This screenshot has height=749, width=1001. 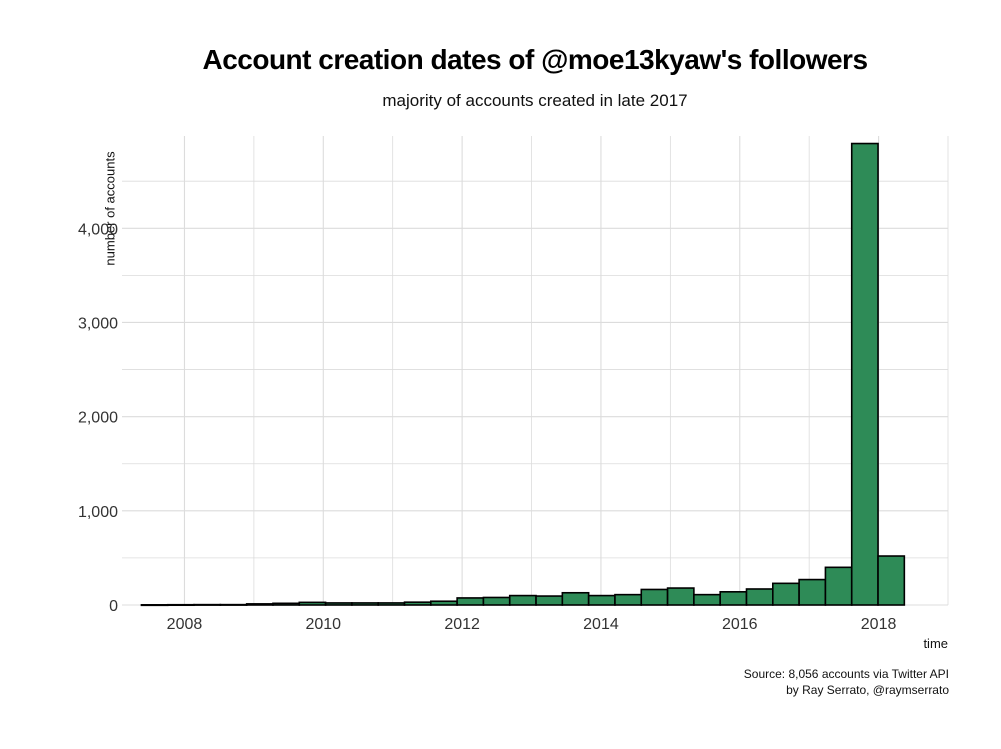 What do you see at coordinates (98, 323) in the screenshot?
I see `y-tick-label: 3,000` at bounding box center [98, 323].